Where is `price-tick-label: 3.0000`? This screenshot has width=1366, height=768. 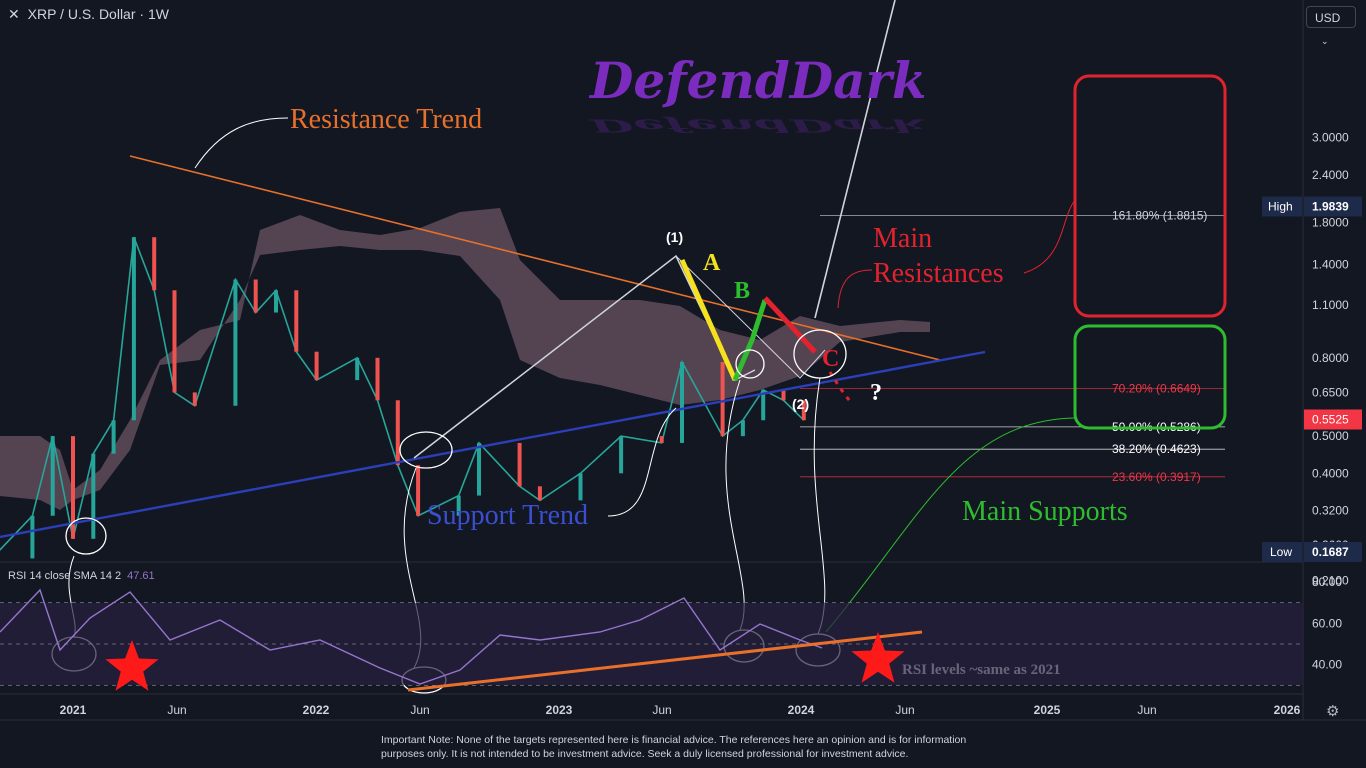 price-tick-label: 3.0000 is located at coordinates (1330, 138).